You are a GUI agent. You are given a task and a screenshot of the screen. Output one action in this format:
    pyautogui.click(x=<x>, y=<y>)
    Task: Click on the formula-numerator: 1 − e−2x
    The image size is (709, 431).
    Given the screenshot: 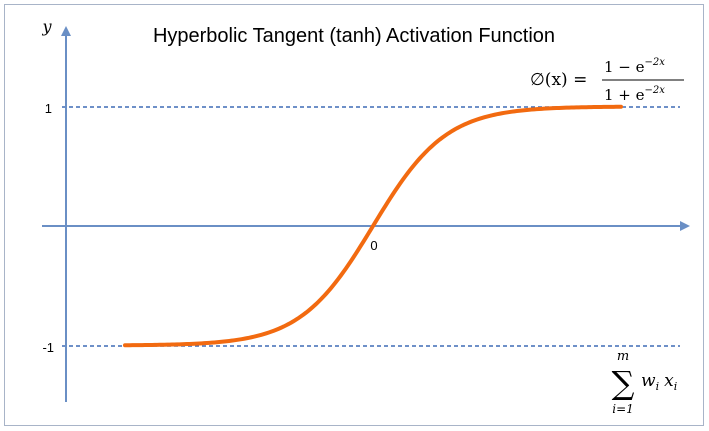 What is the action you would take?
    pyautogui.click(x=634, y=66)
    